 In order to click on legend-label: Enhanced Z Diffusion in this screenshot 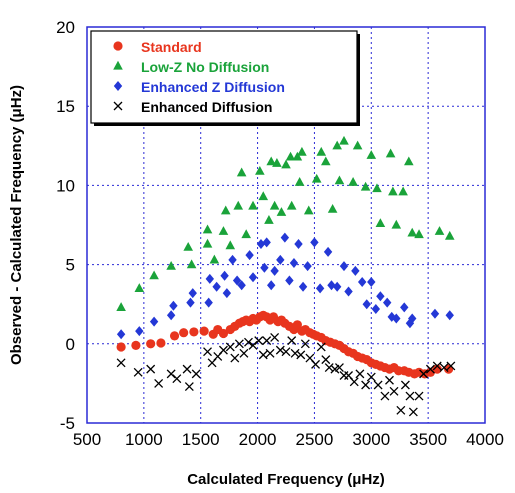, I will do `click(213, 87)`.